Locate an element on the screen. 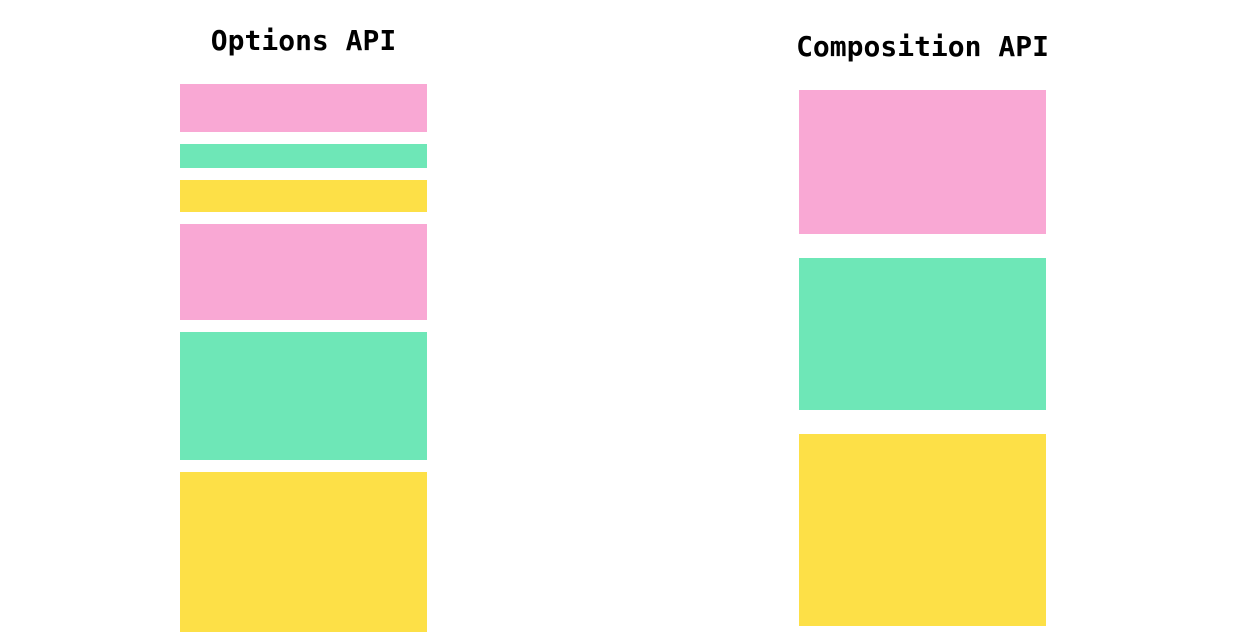  options-api-title: Options API is located at coordinates (303, 40).